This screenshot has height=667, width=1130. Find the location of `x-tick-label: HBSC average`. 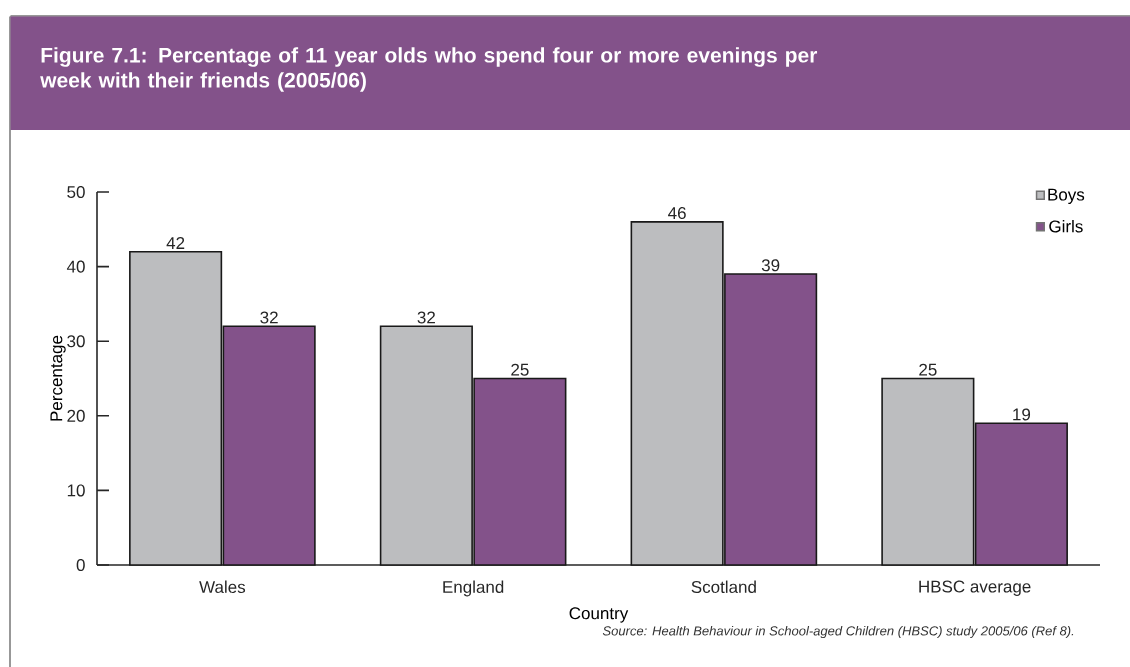

x-tick-label: HBSC average is located at coordinates (975, 588).